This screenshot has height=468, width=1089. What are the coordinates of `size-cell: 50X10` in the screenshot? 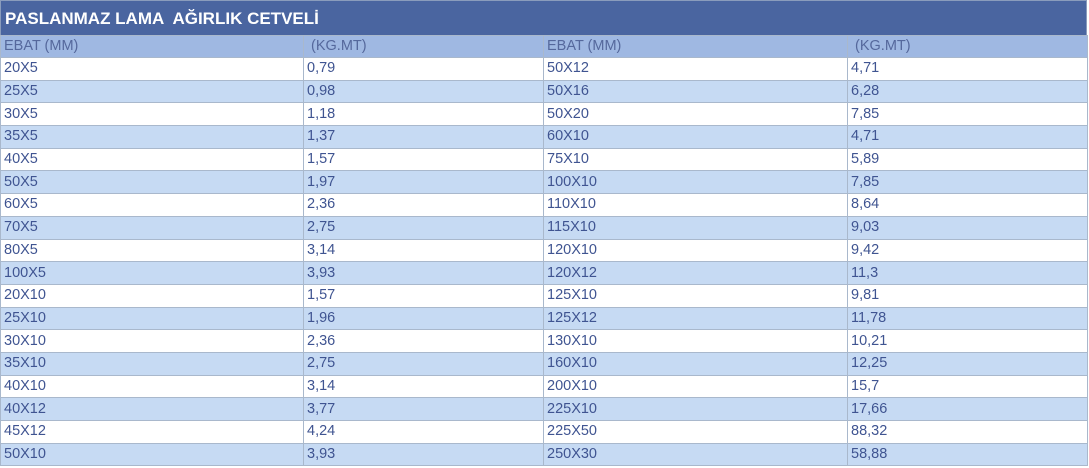 It's located at (152, 454).